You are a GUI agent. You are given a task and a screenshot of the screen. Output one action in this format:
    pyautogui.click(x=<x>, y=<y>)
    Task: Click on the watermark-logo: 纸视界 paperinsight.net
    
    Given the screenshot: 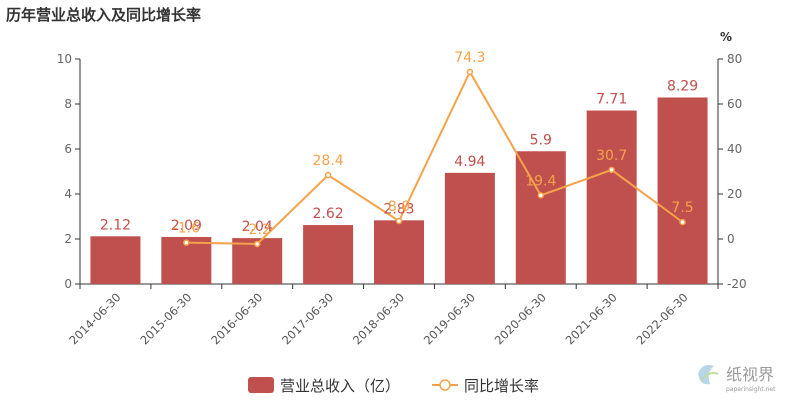 What is the action you would take?
    pyautogui.click(x=737, y=379)
    